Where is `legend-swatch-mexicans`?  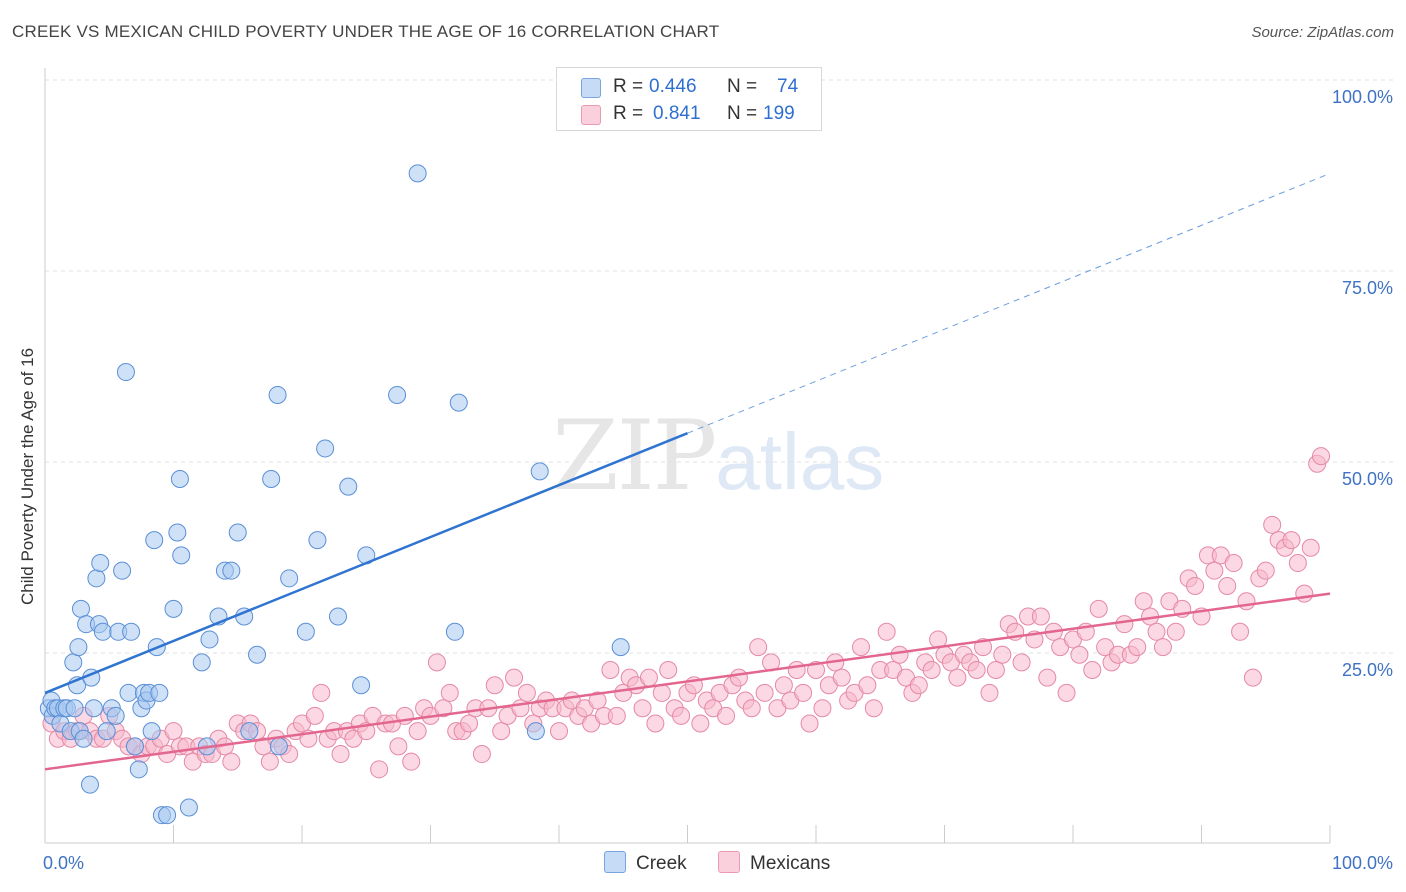
legend-swatch-mexicans is located at coordinates (591, 115).